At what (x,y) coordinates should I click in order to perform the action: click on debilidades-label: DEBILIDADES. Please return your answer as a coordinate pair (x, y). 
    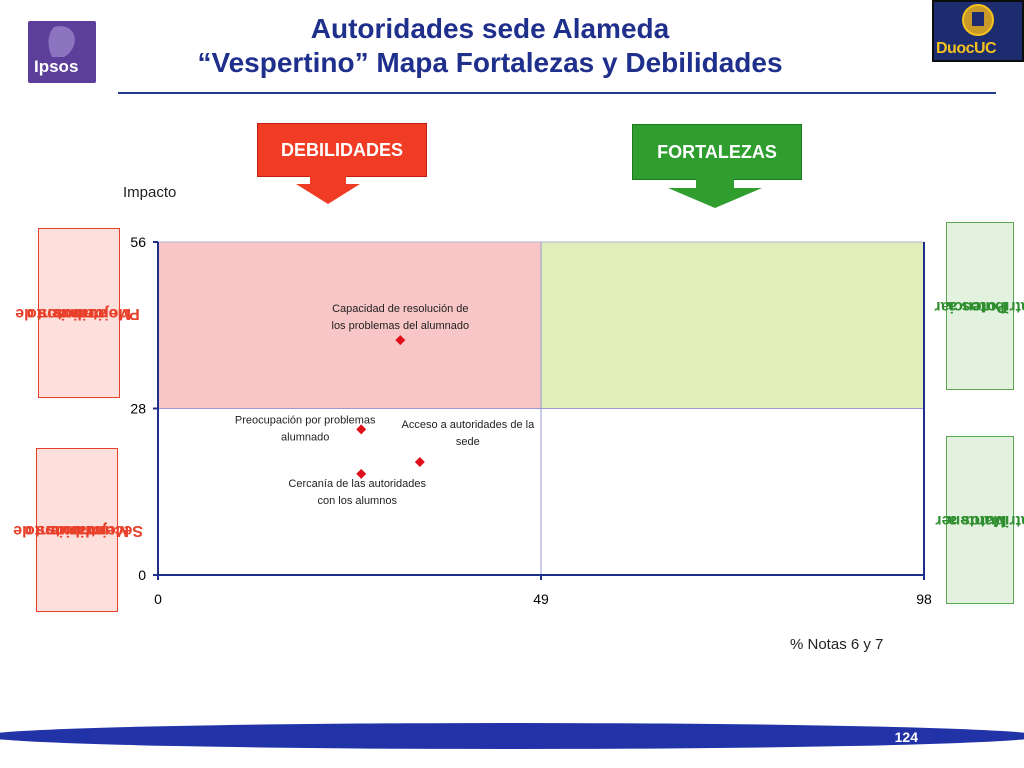
    Looking at the image, I should click on (341, 150).